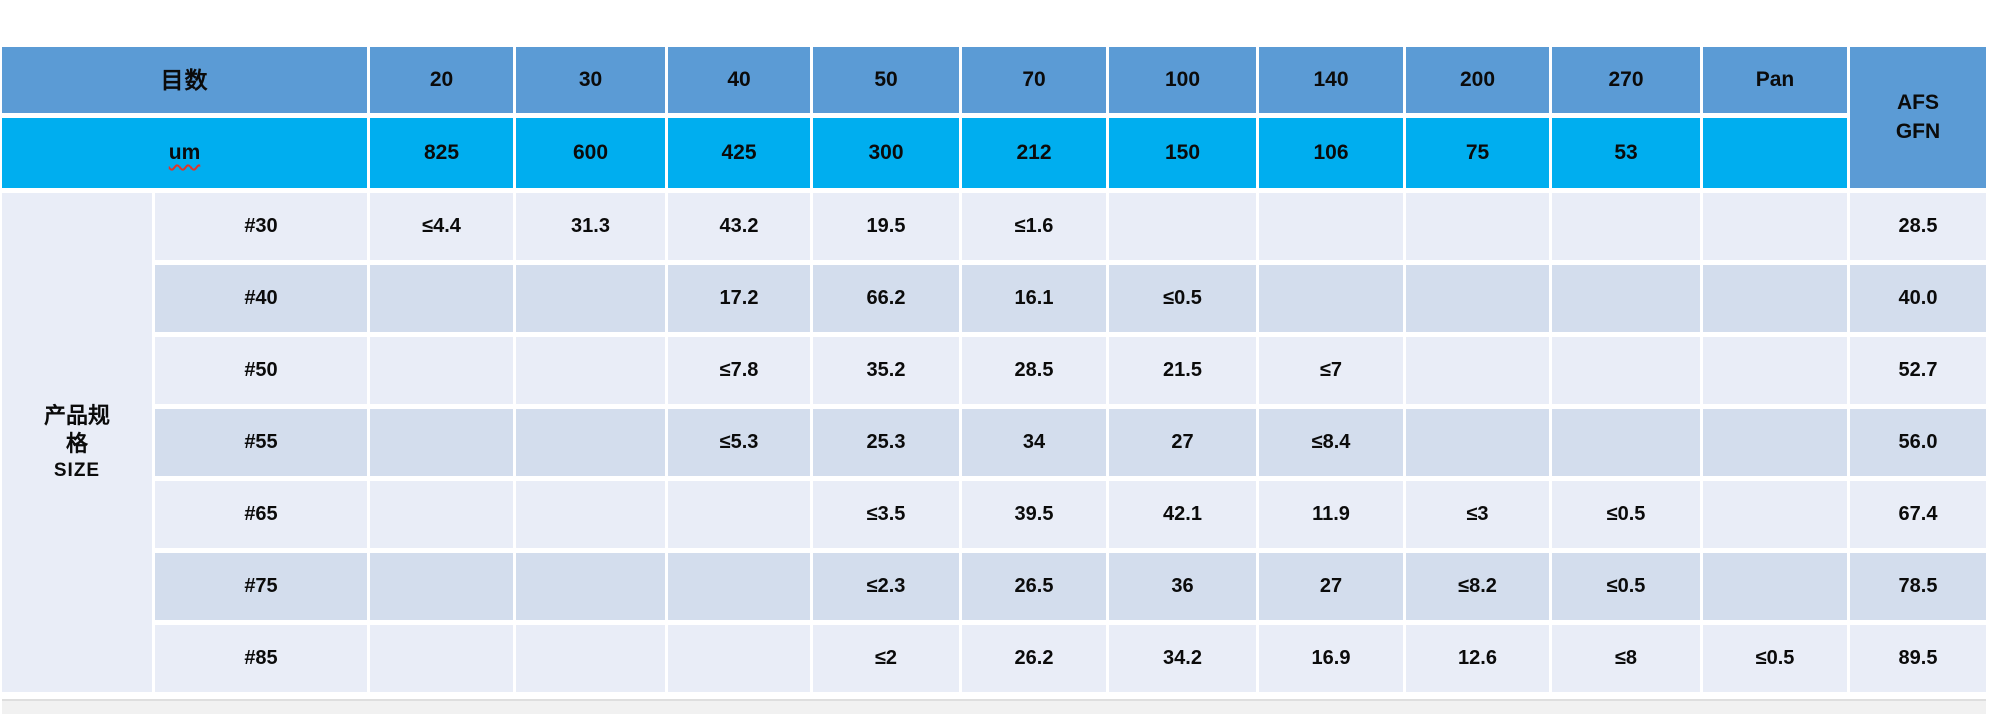  I want to click on table-cell: ≤3, so click(1477, 514).